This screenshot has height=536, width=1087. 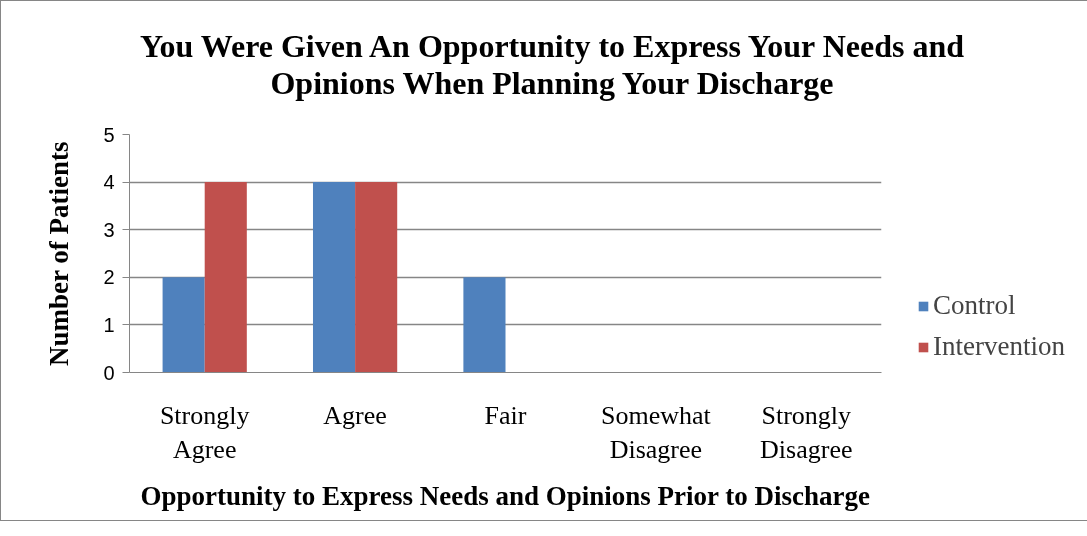 What do you see at coordinates (109, 134) in the screenshot?
I see `y-tick-label: 5` at bounding box center [109, 134].